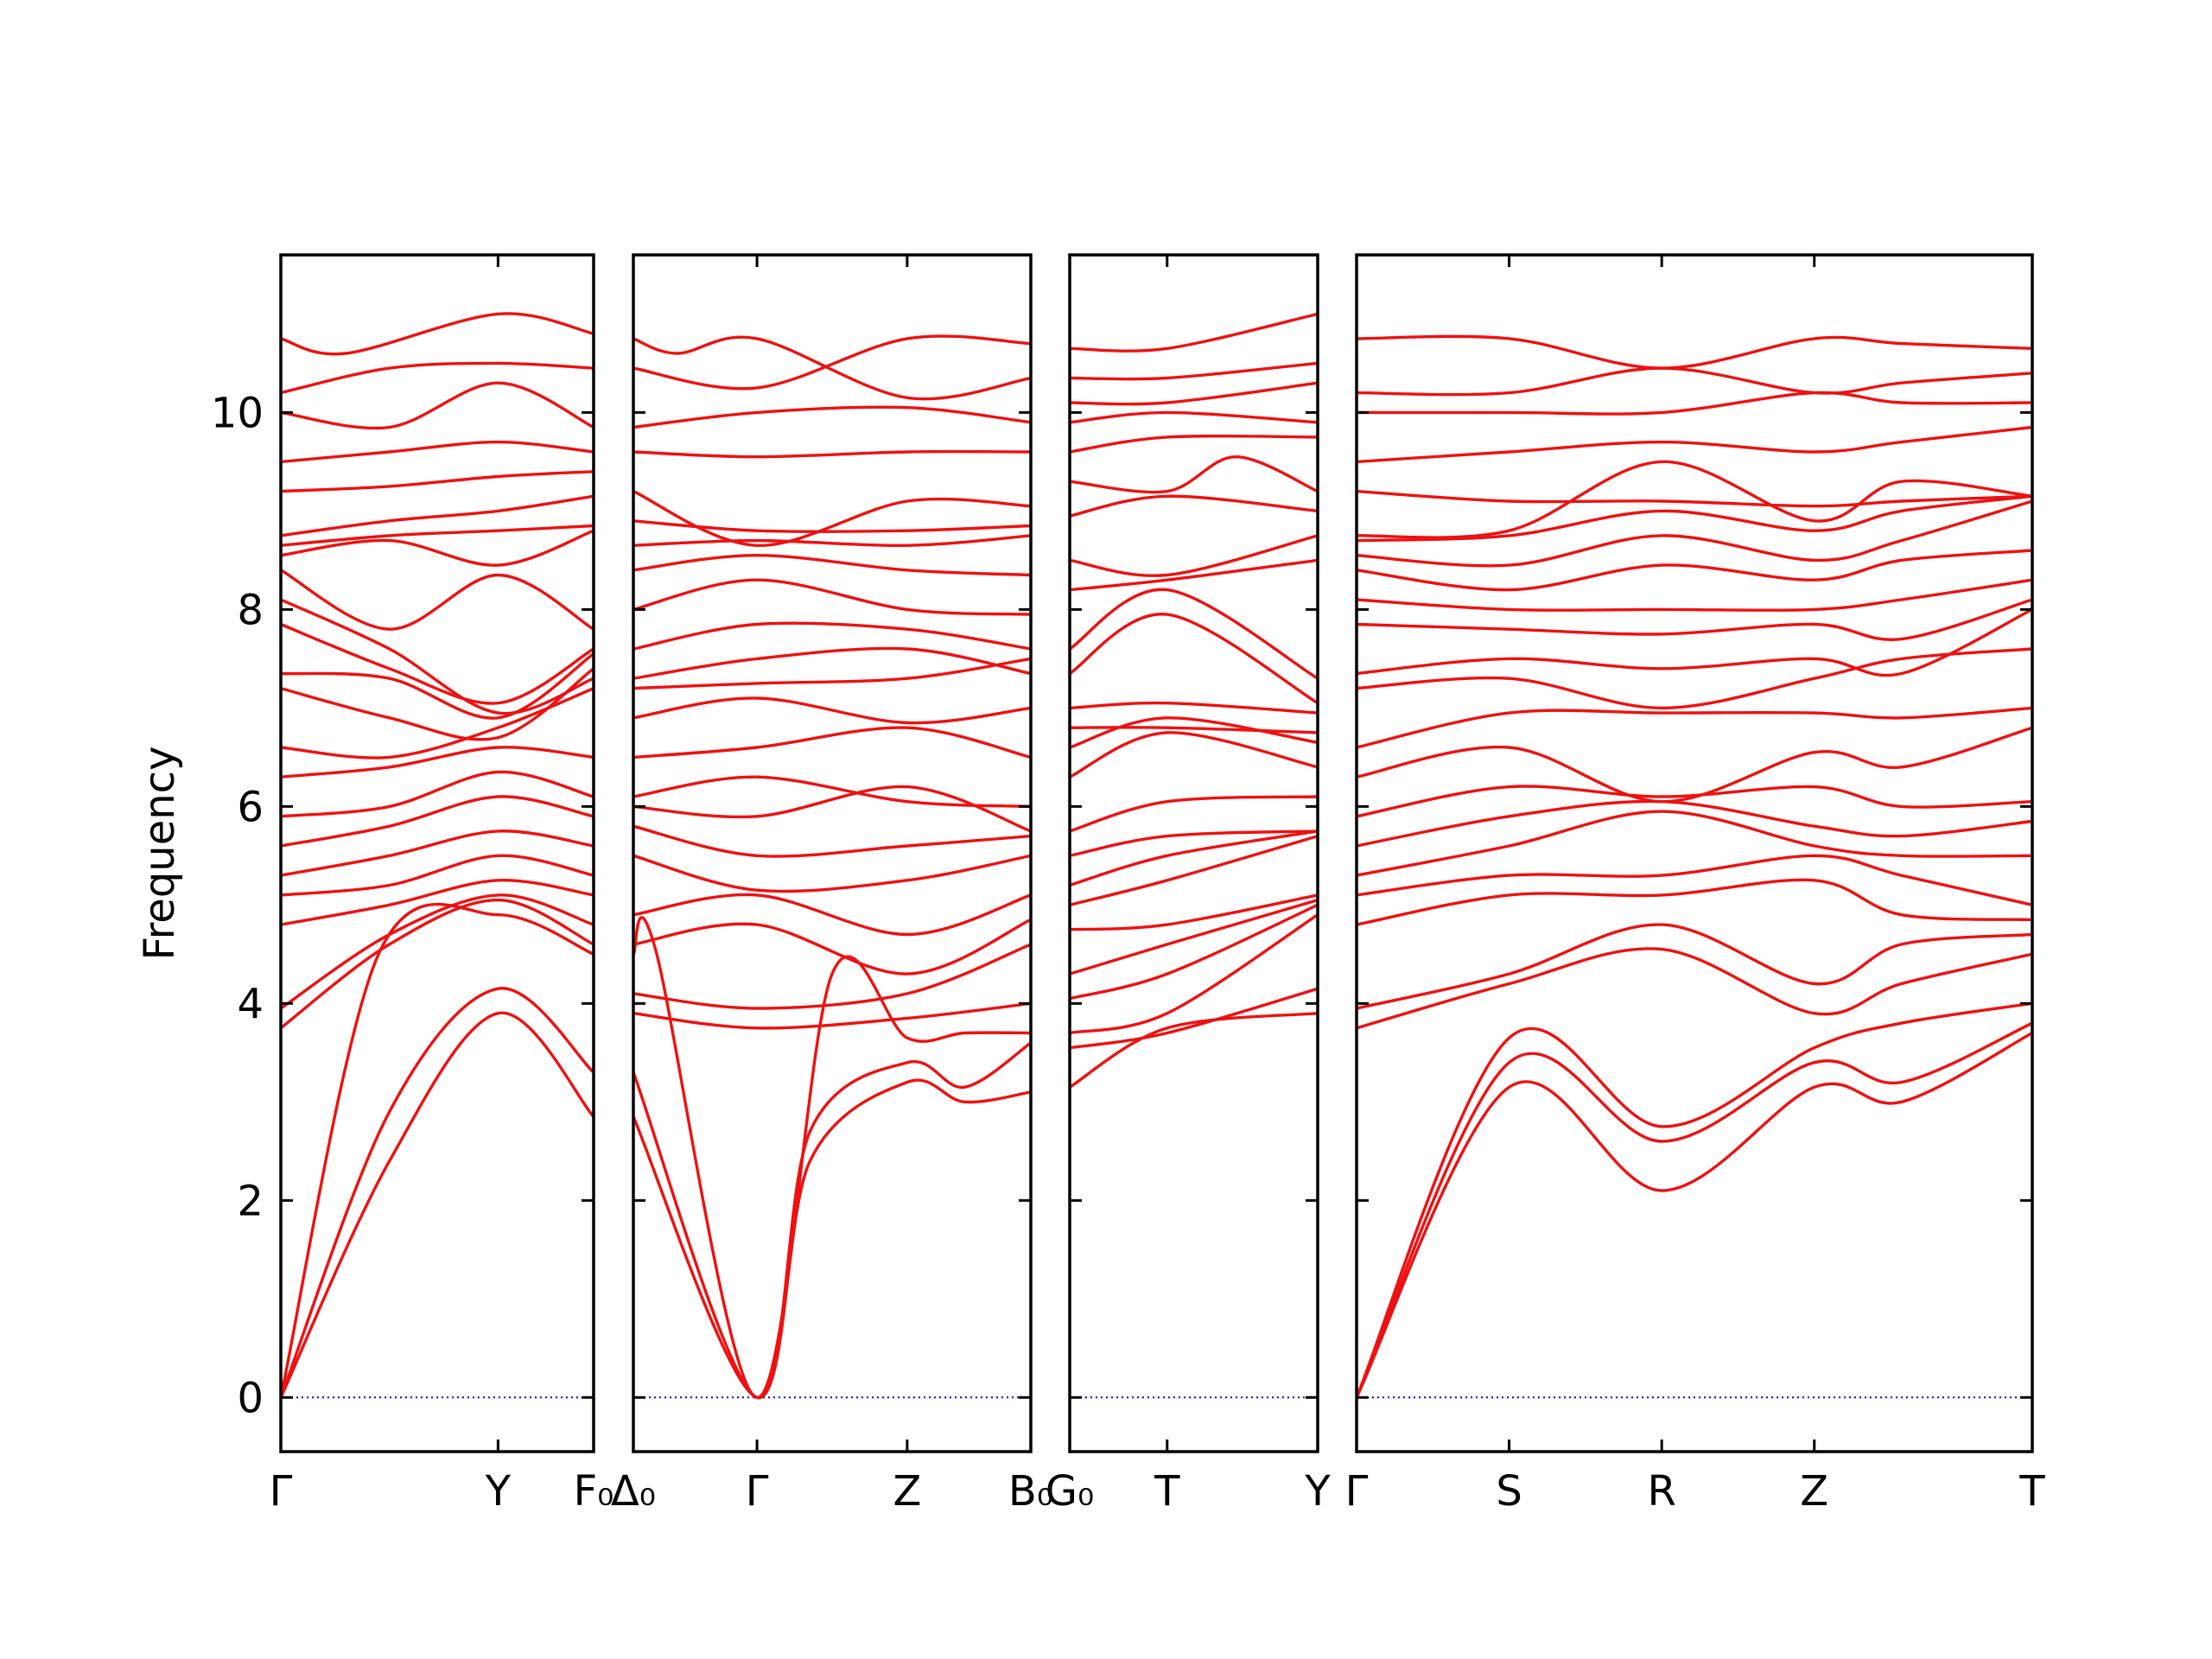  What do you see at coordinates (250, 1004) in the screenshot?
I see `y-tick-label: 4` at bounding box center [250, 1004].